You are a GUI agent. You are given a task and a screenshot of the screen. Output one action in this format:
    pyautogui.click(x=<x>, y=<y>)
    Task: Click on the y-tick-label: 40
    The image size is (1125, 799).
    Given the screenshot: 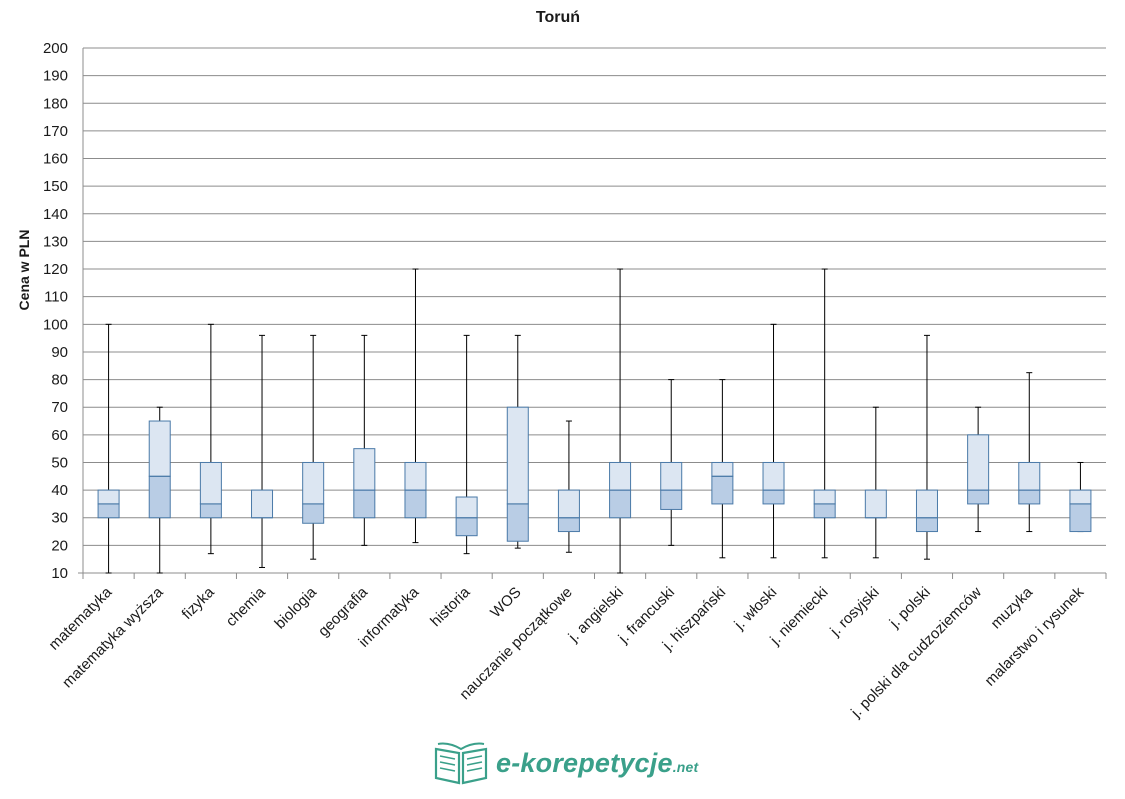 What is the action you would take?
    pyautogui.click(x=59, y=490)
    